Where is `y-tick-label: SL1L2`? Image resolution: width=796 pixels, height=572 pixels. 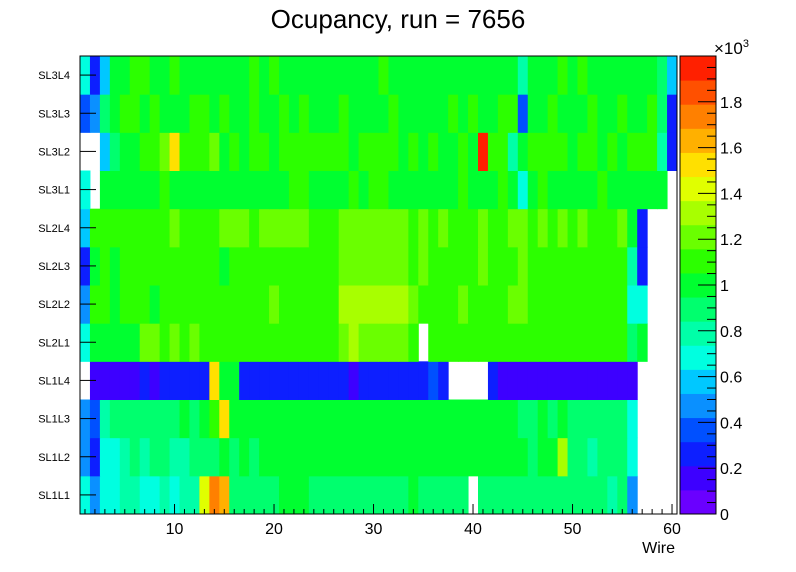
y-tick-label: SL1L2 is located at coordinates (54, 458).